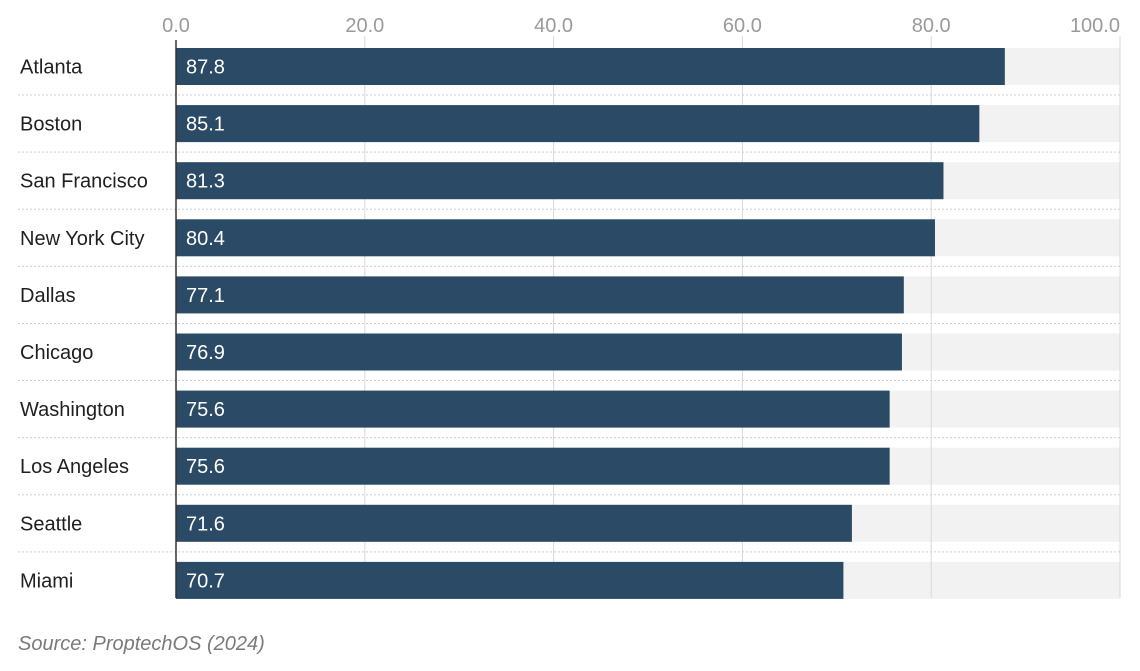  I want to click on value-label: 71.6, so click(205, 524).